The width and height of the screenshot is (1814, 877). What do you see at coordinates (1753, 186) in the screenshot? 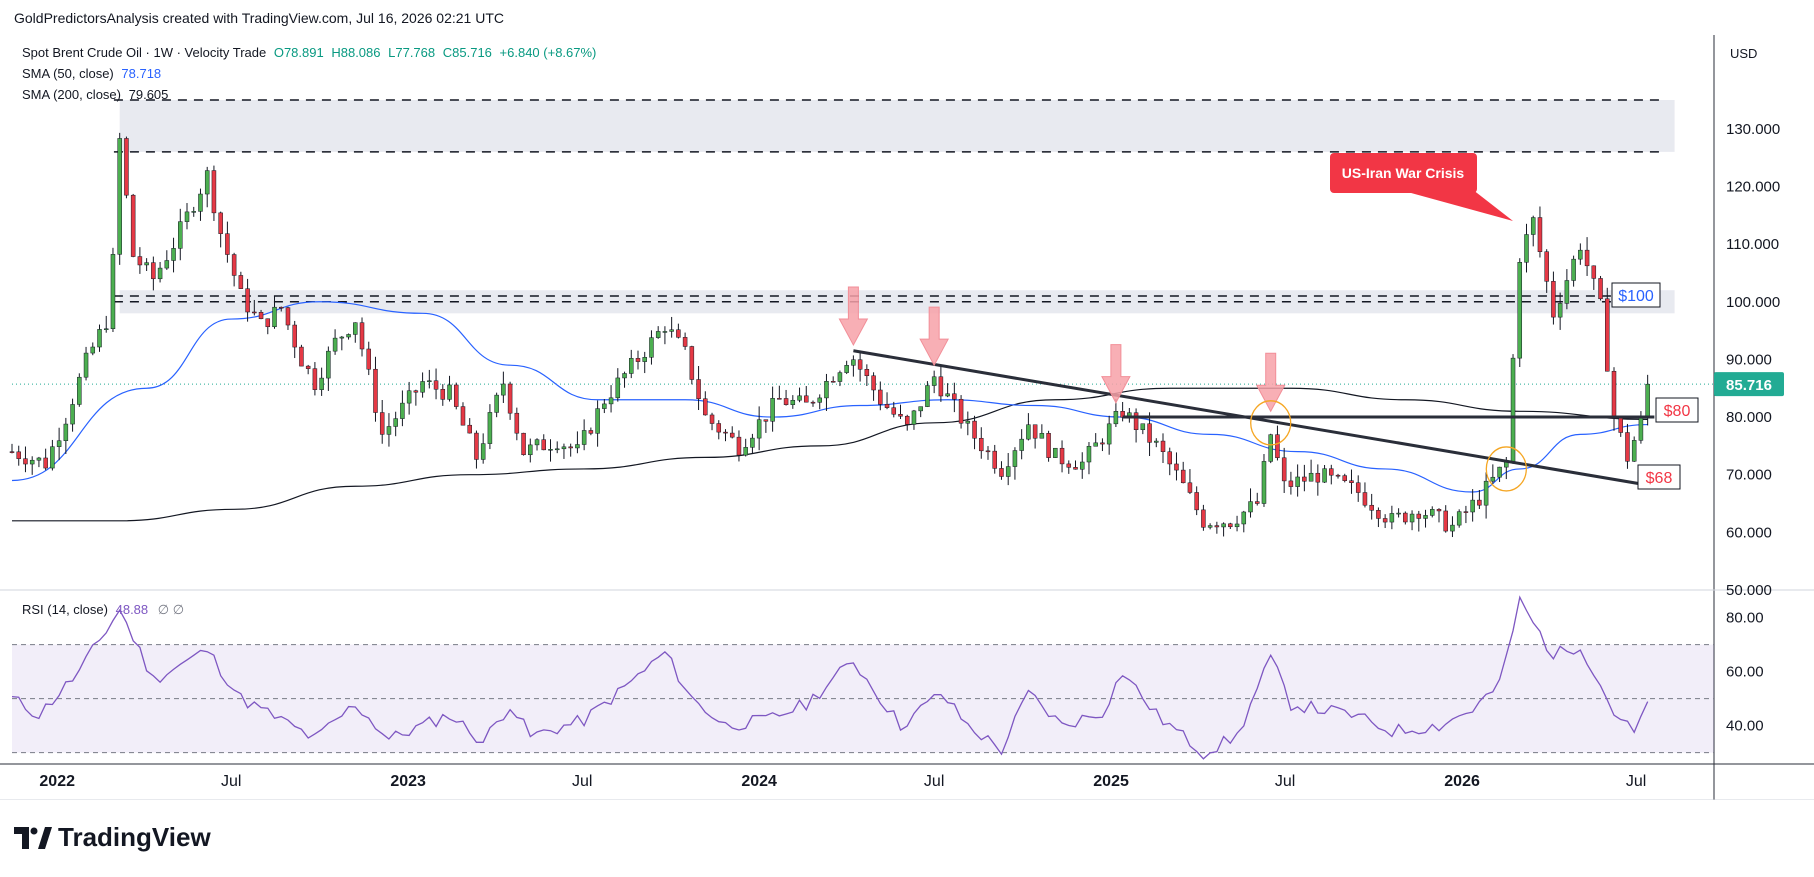
I see `y-tick-label: 120.000` at bounding box center [1753, 186].